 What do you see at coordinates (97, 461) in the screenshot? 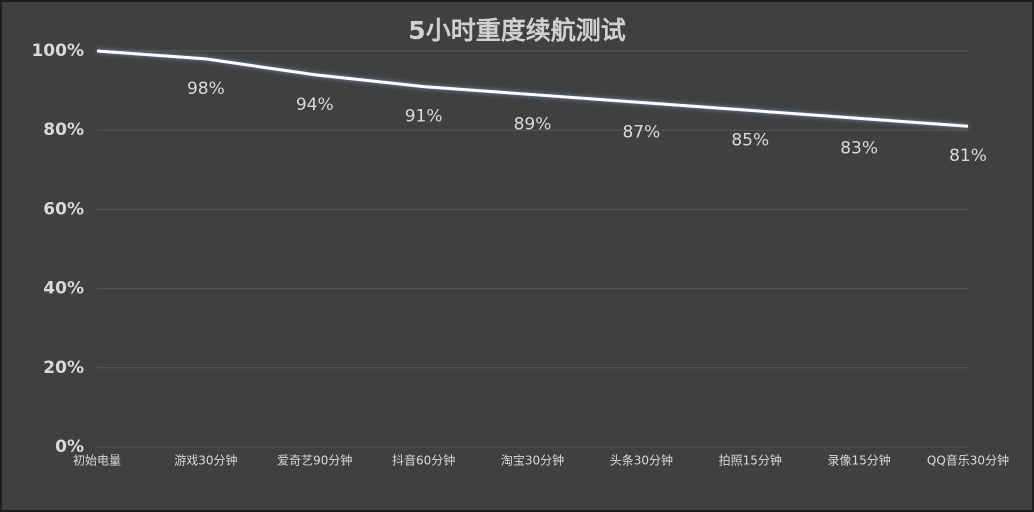
I see `x-tick-label: 初始电量` at bounding box center [97, 461].